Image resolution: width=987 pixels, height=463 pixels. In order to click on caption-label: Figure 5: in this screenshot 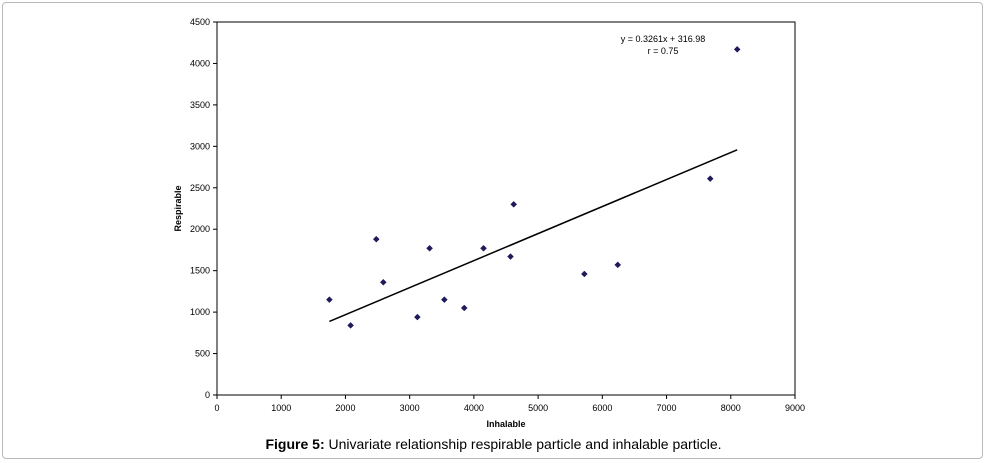, I will do `click(295, 444)`.